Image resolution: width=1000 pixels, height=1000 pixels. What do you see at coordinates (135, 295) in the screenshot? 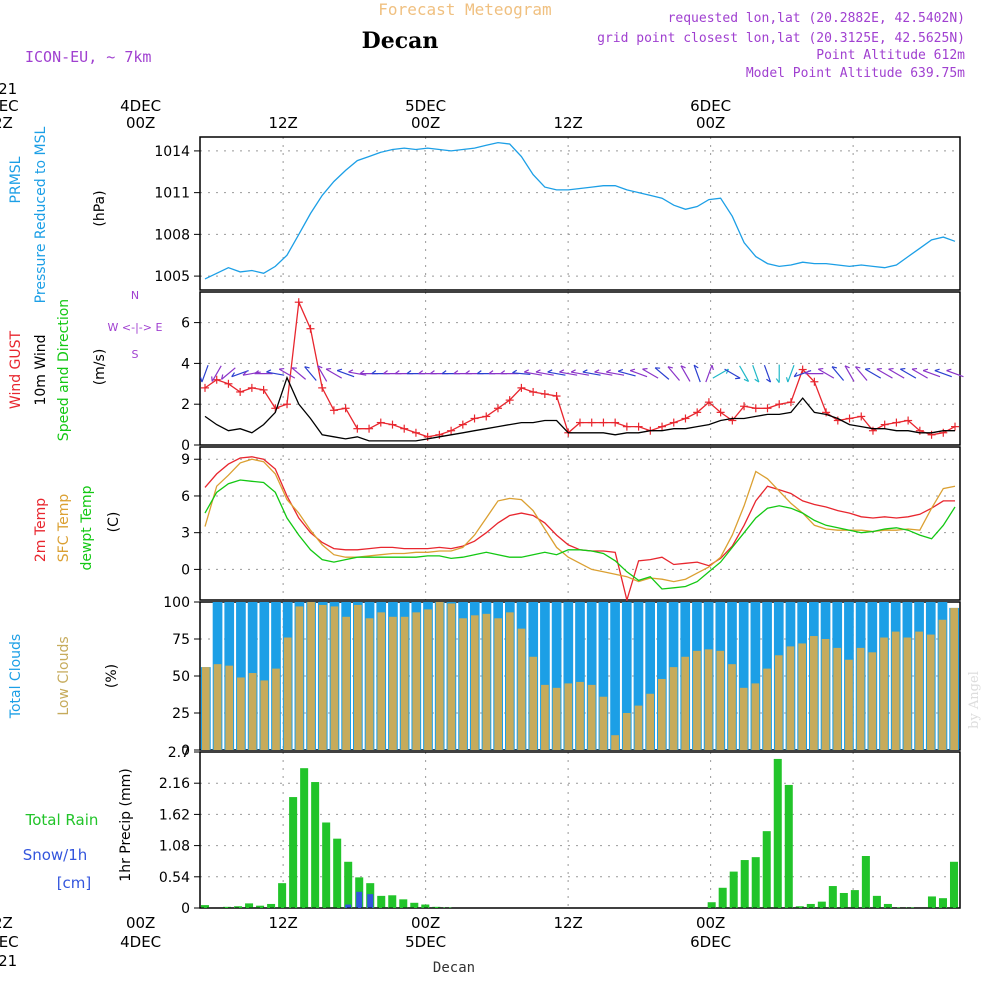
I see `compass-n: N` at bounding box center [135, 295].